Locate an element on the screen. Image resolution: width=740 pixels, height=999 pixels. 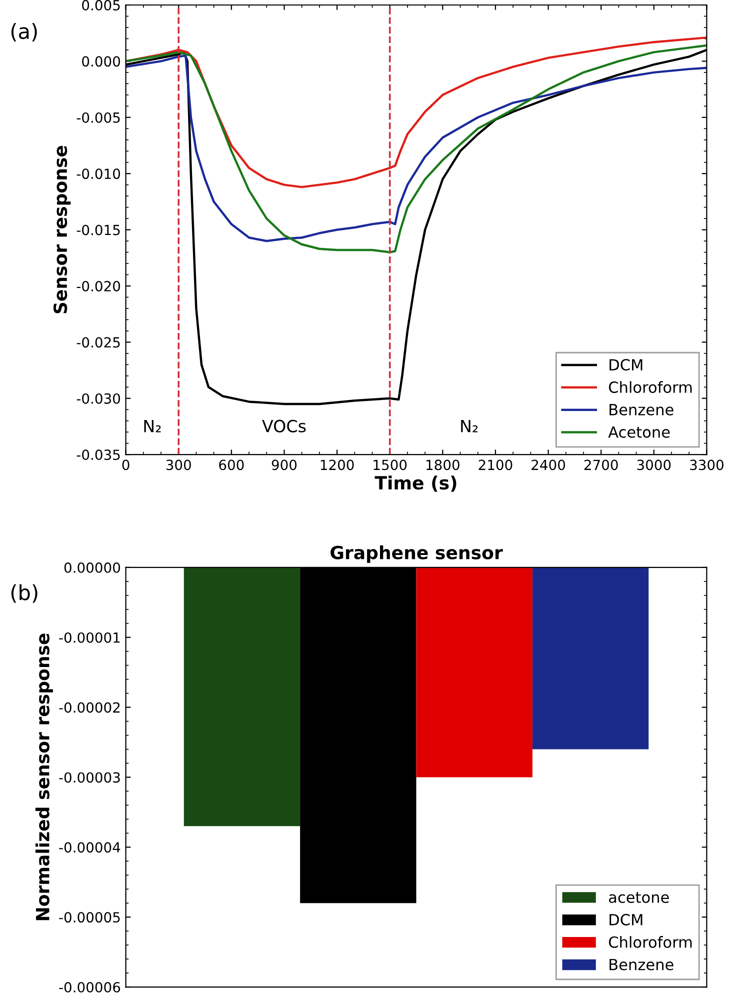
y-tick-label: -0.015 is located at coordinates (98, 230).